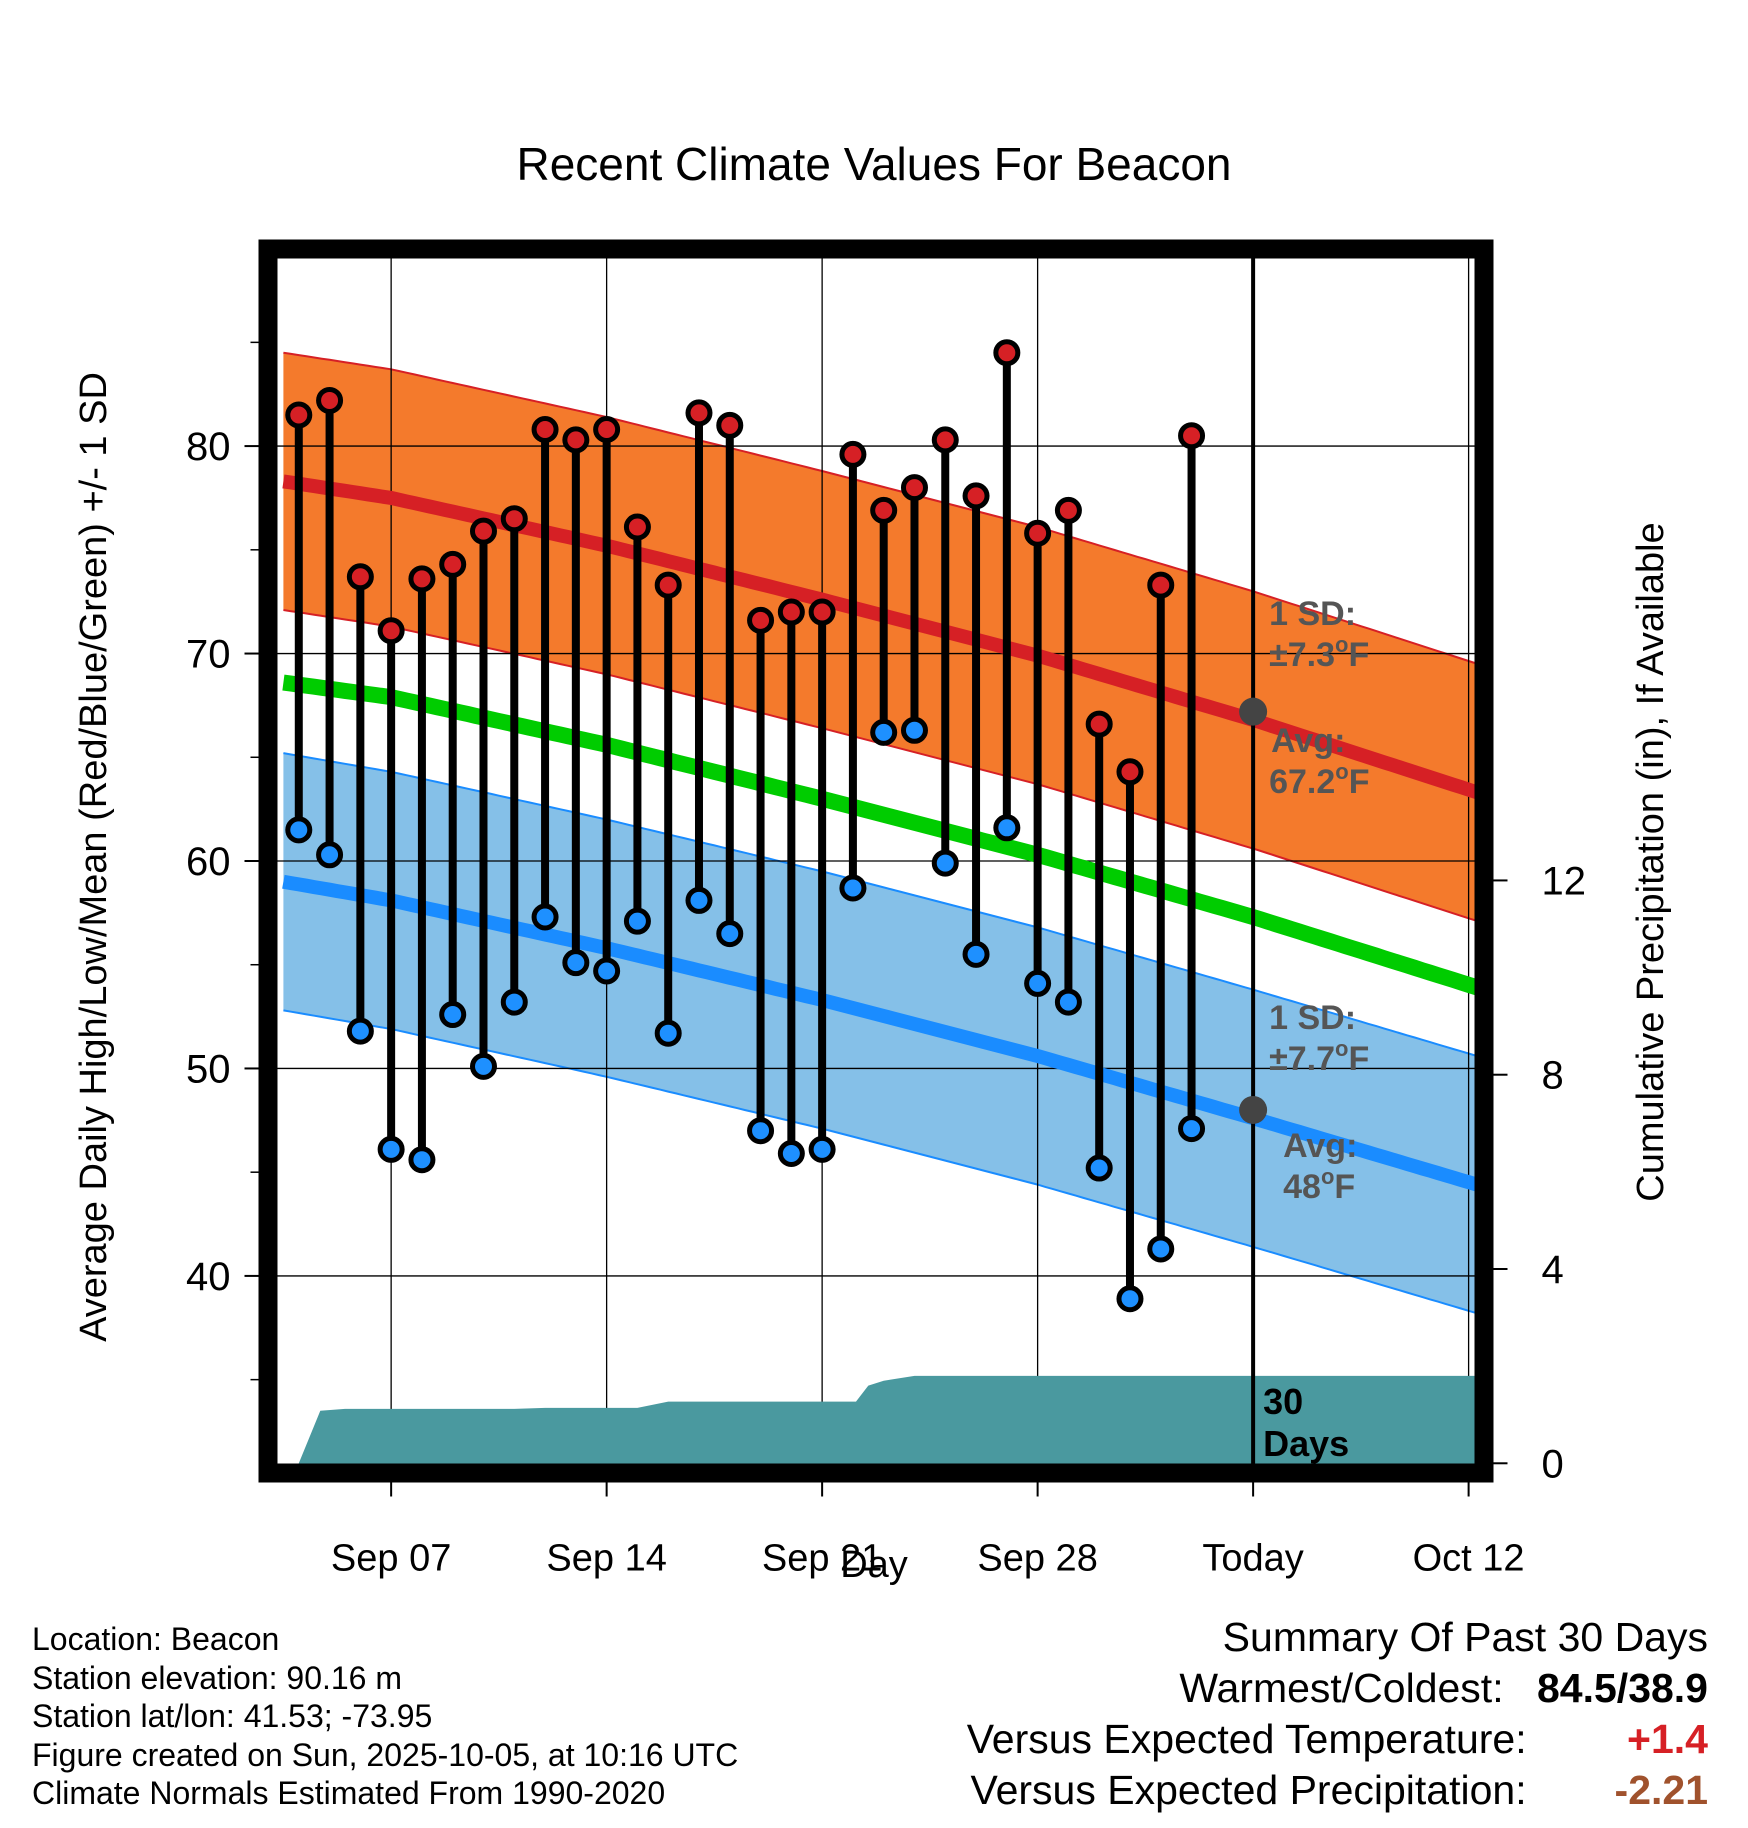  Describe the element at coordinates (156, 1639) in the screenshot. I see `location-text: Location: Beacon` at that location.